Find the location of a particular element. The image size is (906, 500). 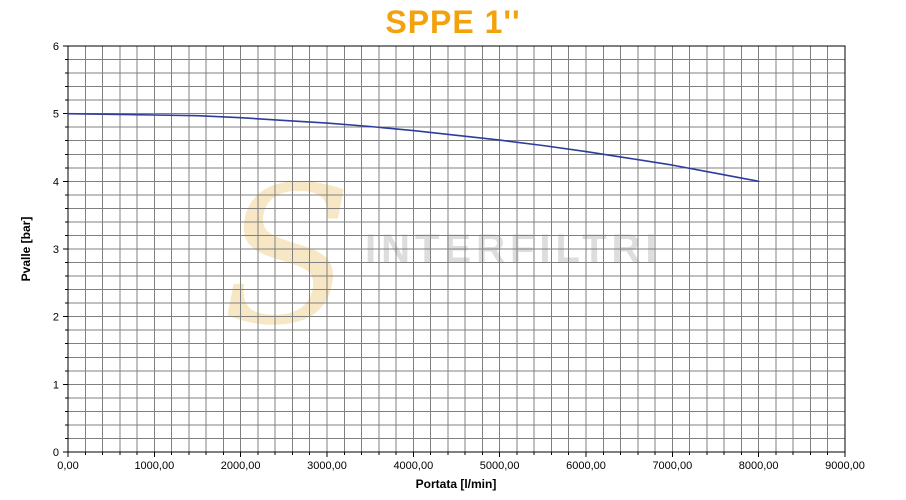

y-tick-label: 3 is located at coordinates (56, 250).